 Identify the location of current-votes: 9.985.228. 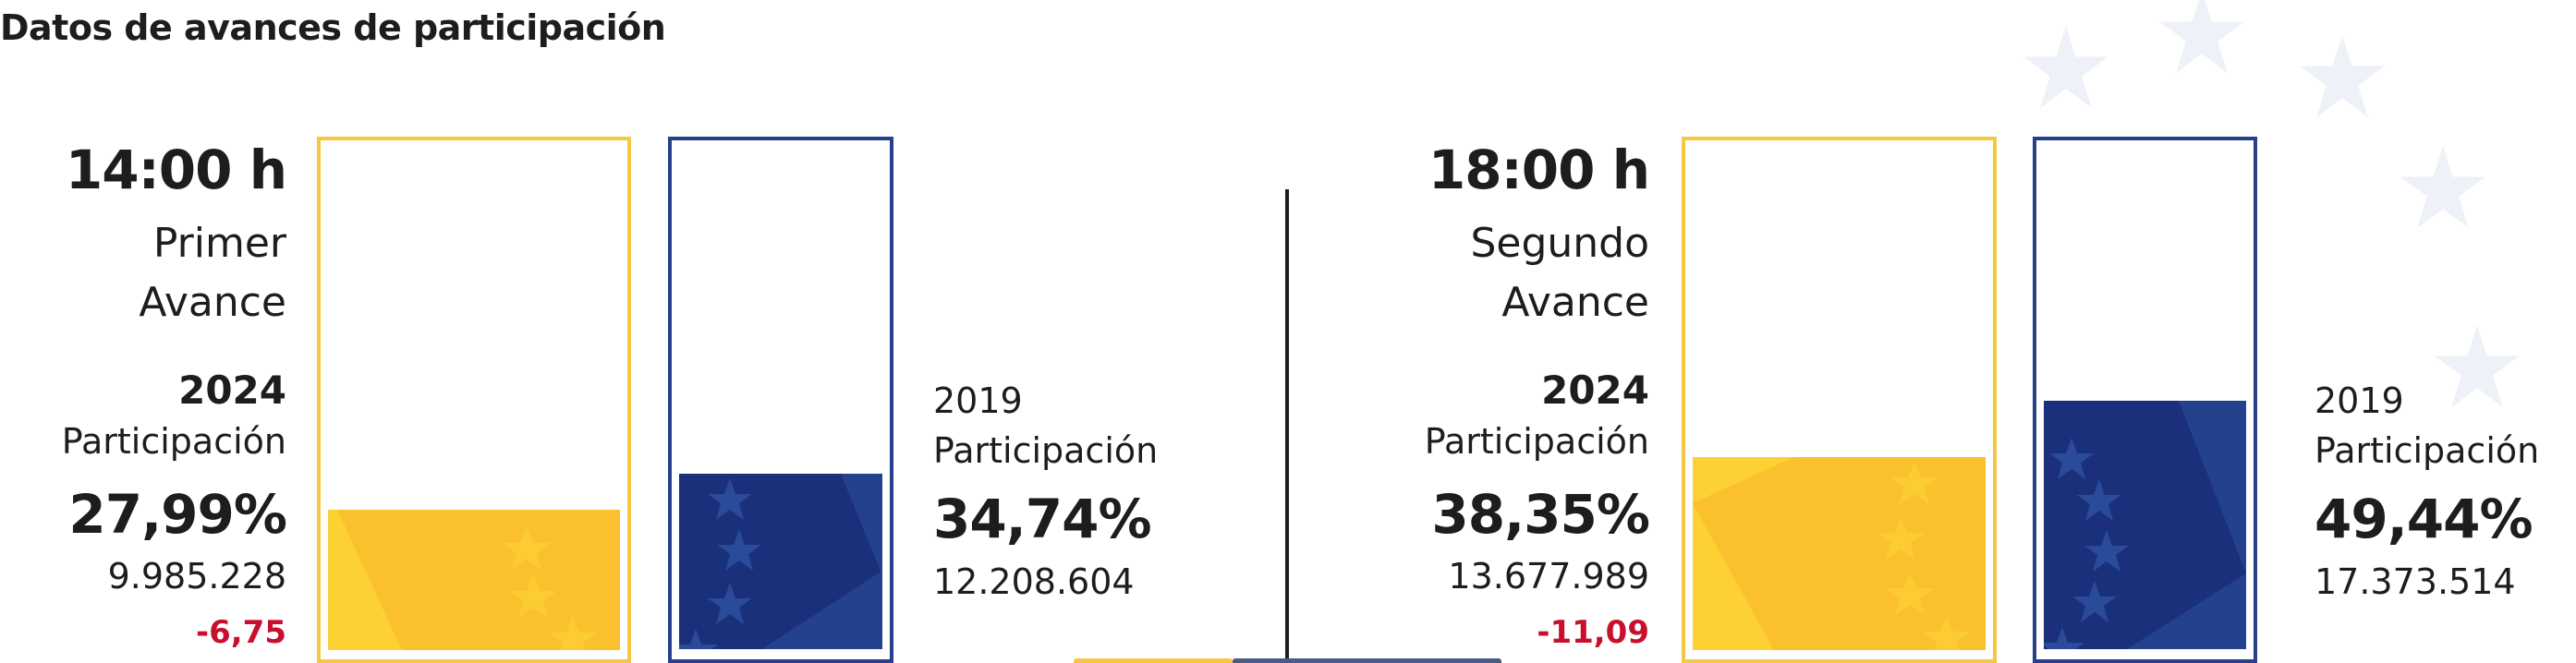
(196, 576).